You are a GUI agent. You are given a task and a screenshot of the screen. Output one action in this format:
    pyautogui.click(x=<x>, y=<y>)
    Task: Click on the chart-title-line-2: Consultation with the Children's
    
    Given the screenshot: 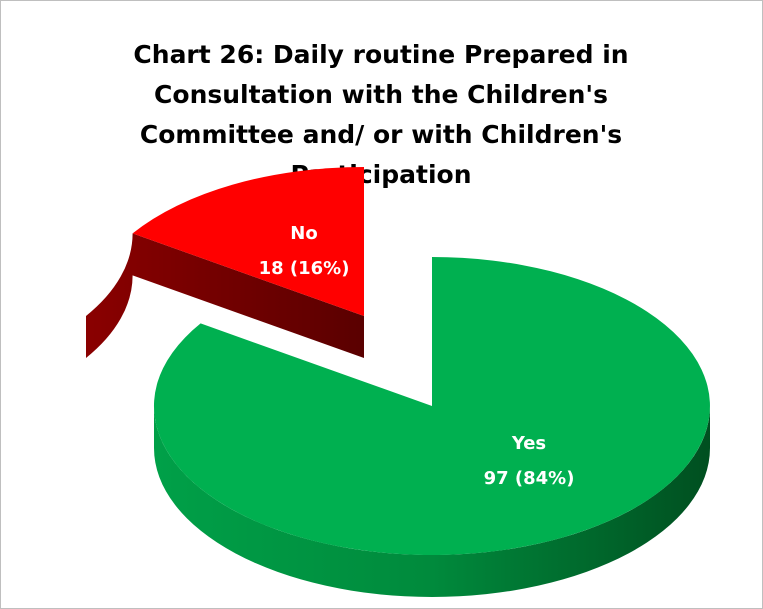 What is the action you would take?
    pyautogui.click(x=381, y=94)
    